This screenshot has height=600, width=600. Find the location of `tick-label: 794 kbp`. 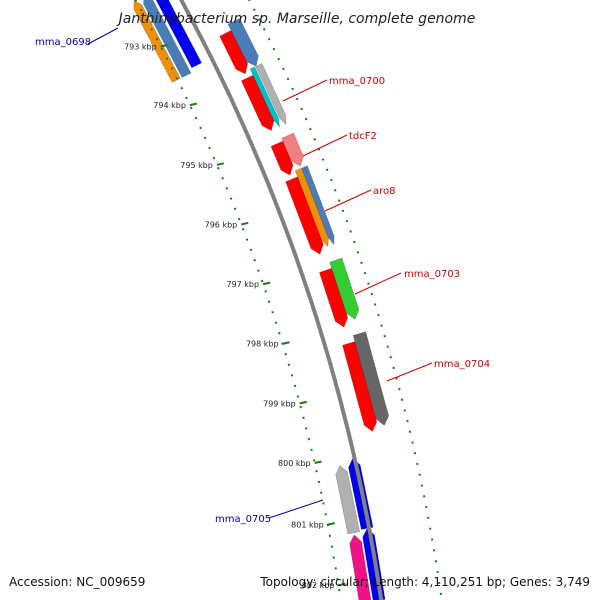

tick-label: 794 kbp is located at coordinates (169, 105).